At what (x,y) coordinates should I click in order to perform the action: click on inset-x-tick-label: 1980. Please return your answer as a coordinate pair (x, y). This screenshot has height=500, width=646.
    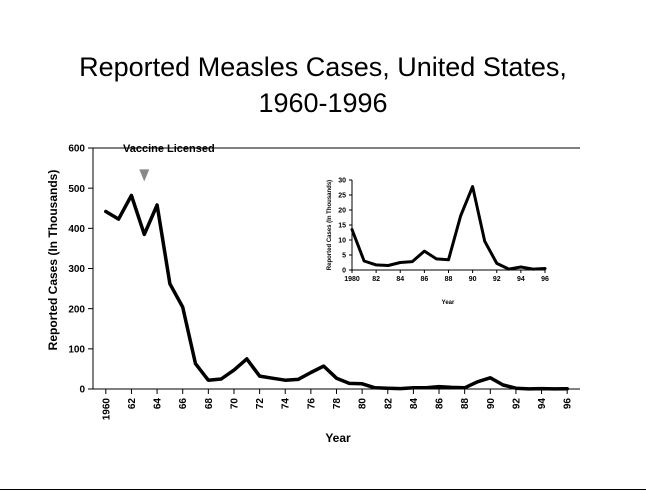
    Looking at the image, I should click on (352, 279).